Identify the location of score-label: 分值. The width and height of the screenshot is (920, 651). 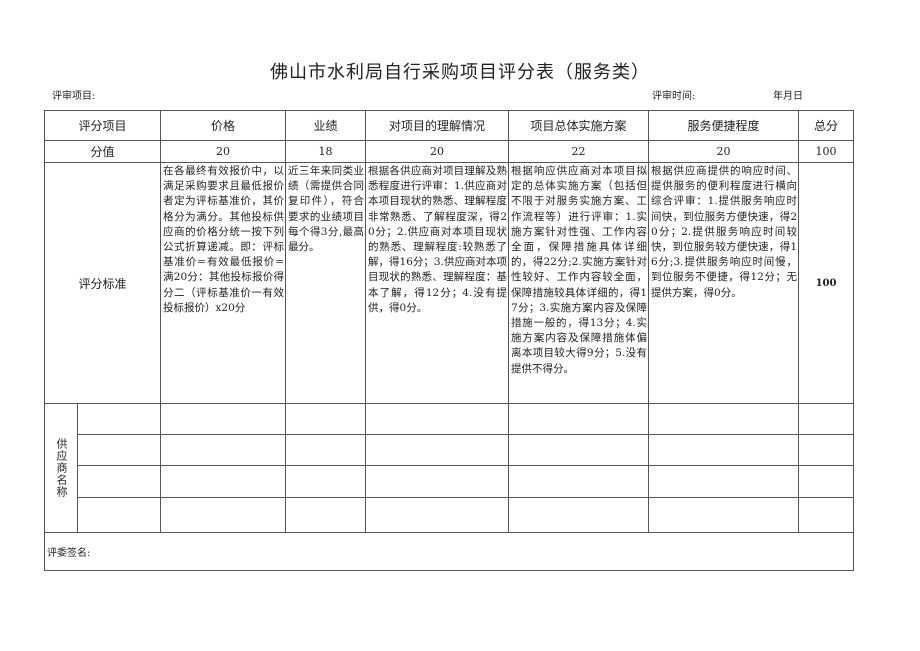
(102, 151).